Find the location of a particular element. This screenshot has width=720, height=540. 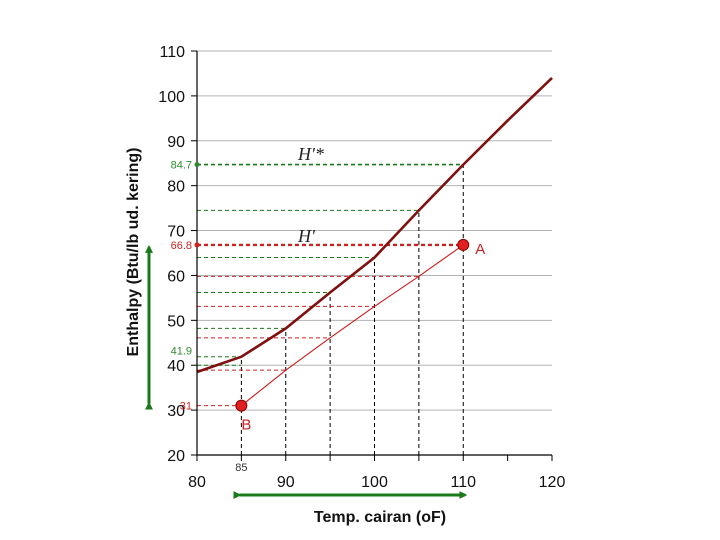

y-tick-label: 40 is located at coordinates (176, 366).